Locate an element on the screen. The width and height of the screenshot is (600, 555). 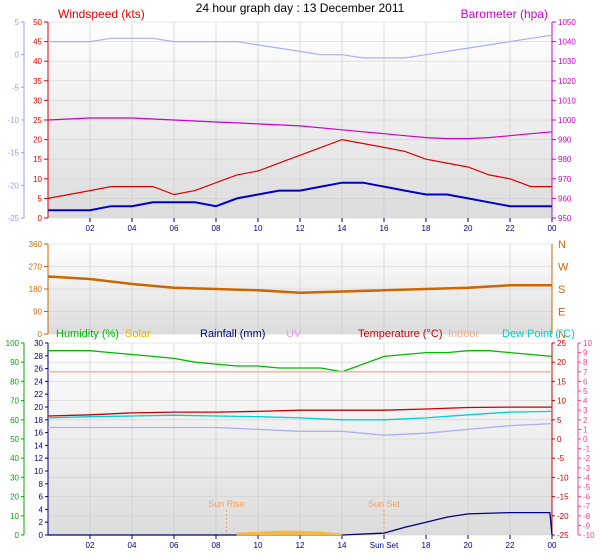
tick-label: 28 is located at coordinates (38, 356).